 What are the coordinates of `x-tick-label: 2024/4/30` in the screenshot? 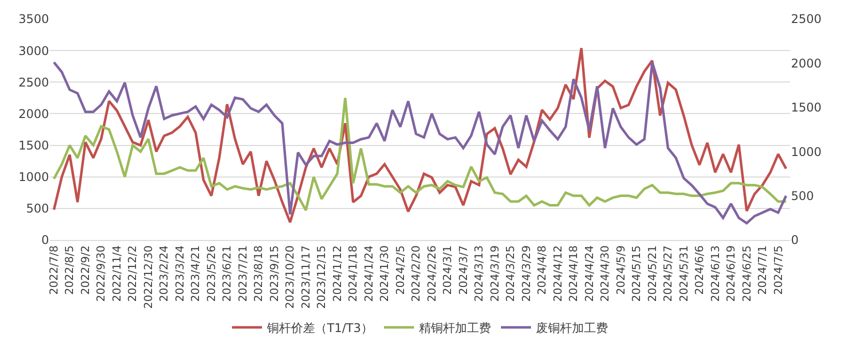 It's located at (605, 273).